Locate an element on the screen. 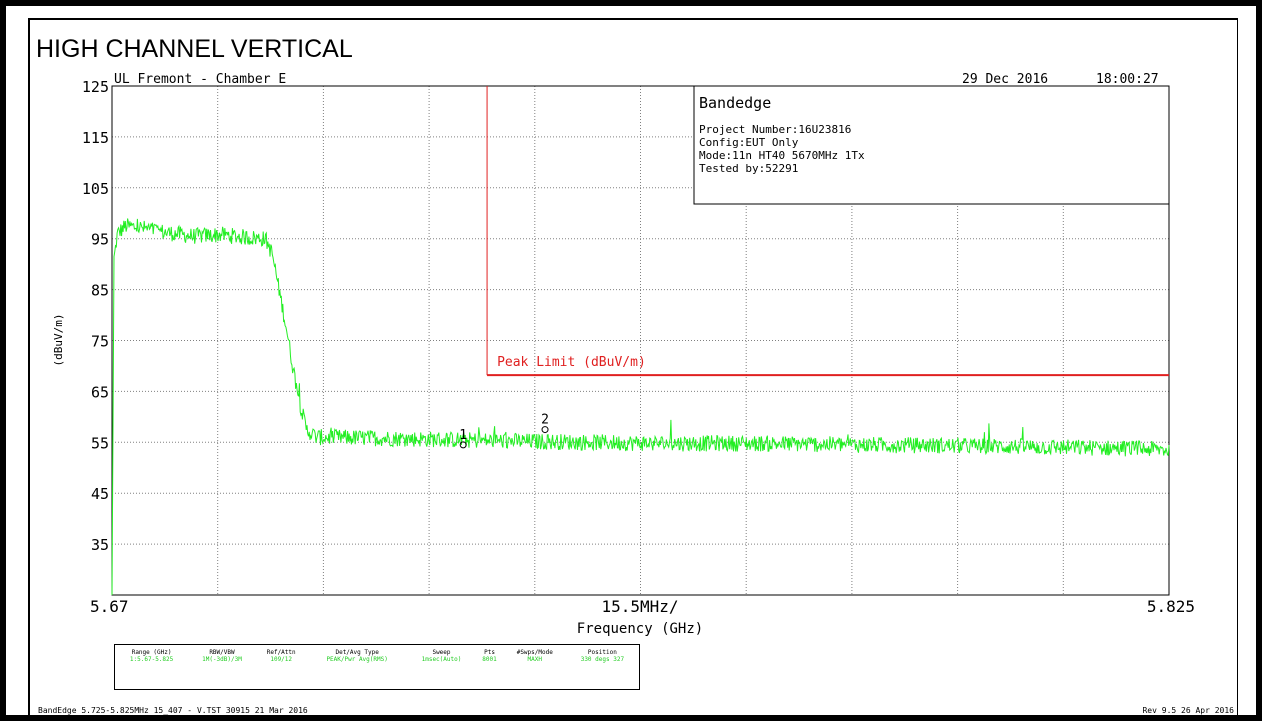  marker-group: 12 is located at coordinates (504, 431).